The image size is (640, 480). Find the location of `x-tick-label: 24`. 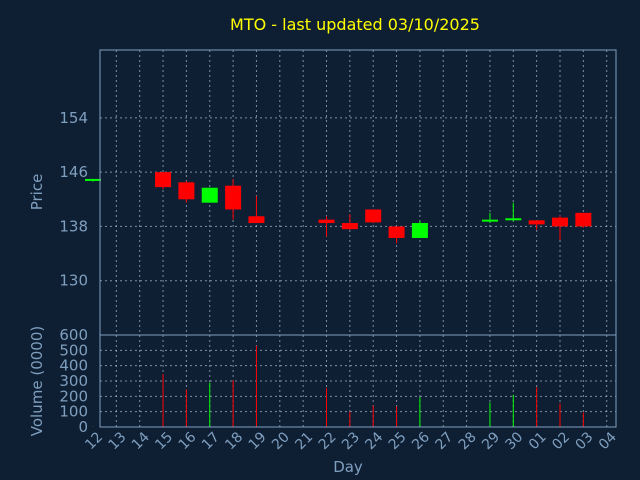

x-tick-label: 24 is located at coordinates (374, 441).